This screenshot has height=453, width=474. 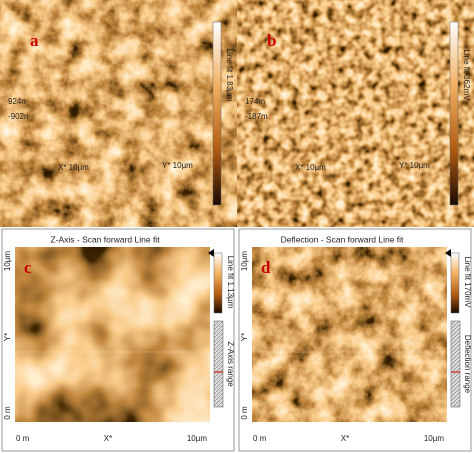 I want to click on panel-letter: d, so click(x=266, y=267).